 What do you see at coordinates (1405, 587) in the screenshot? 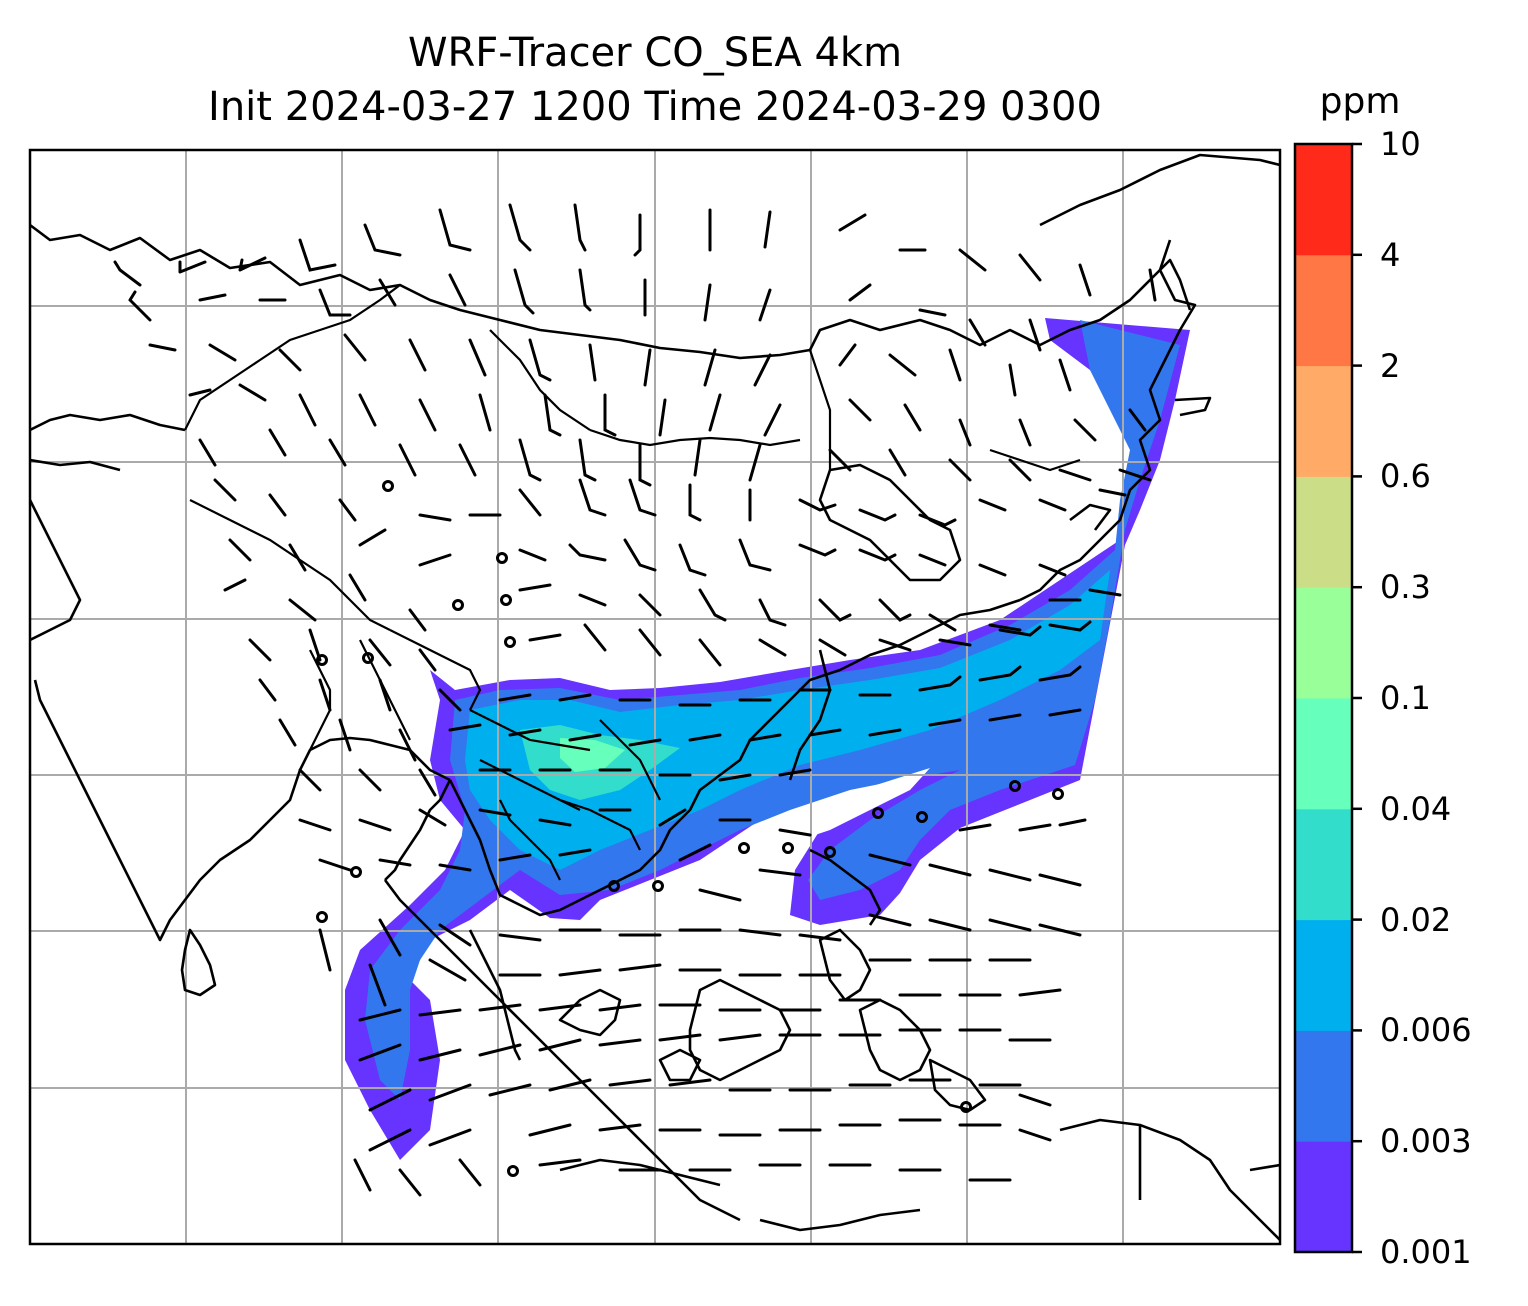
I see `colorbar-tick-label: 0.3` at bounding box center [1405, 587].